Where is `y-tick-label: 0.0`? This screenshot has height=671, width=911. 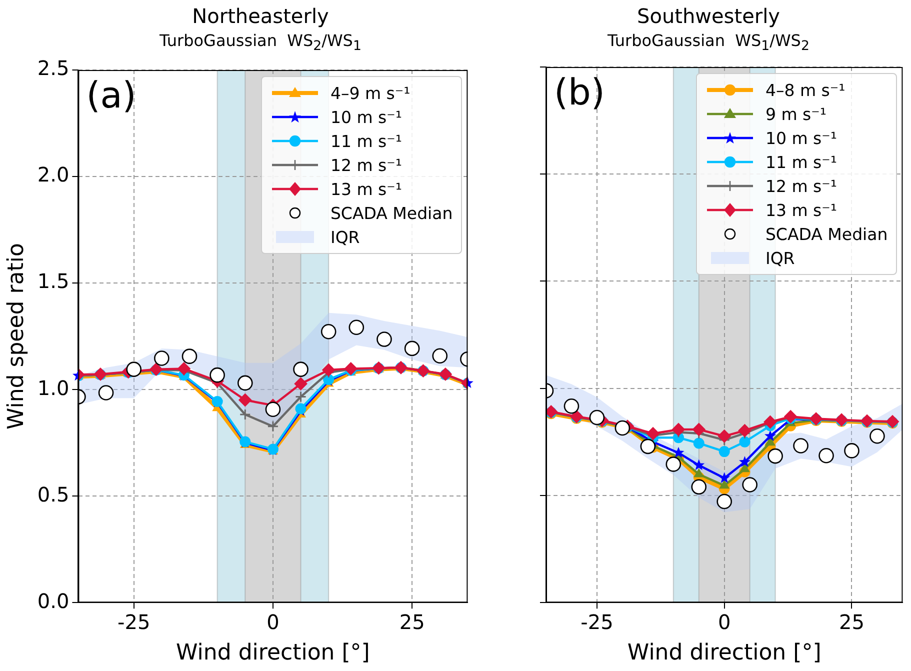 y-tick-label: 0.0 is located at coordinates (53, 600).